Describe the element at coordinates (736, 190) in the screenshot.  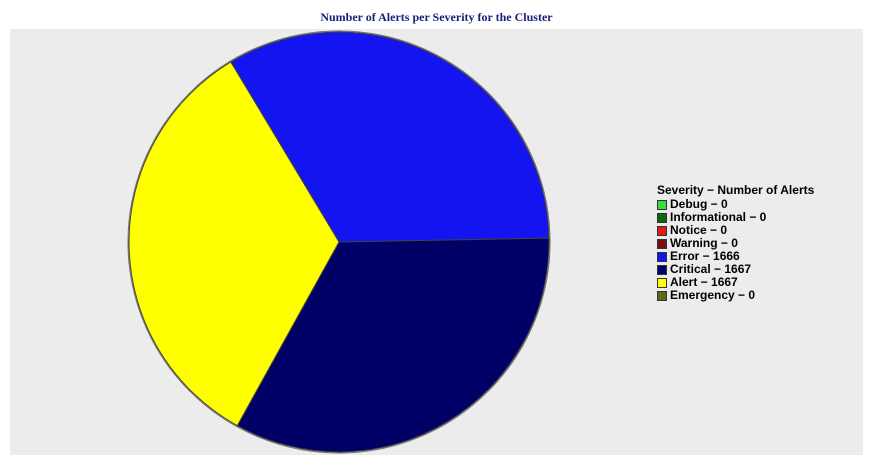
I see `legend-title: Severity − Number of Alerts` at that location.